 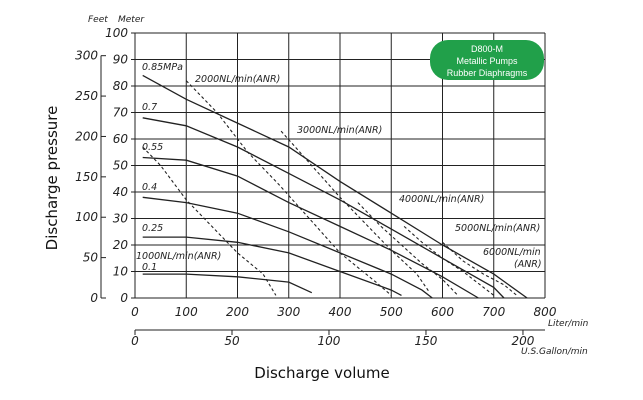 What do you see at coordinates (91, 258) in the screenshot?
I see `y-feet-tick-label: 50` at bounding box center [91, 258].